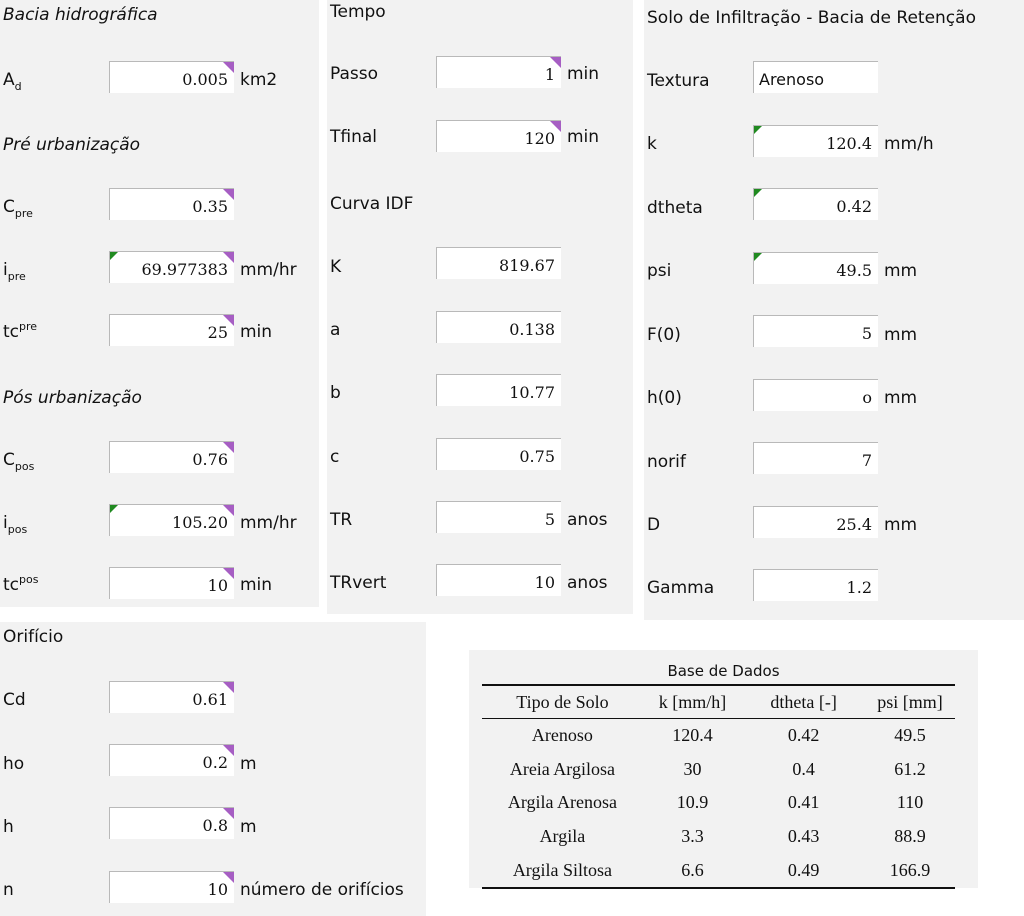 Image resolution: width=1024 pixels, height=916 pixels. What do you see at coordinates (692, 735) in the screenshot?
I see `cell-k: 120.4` at bounding box center [692, 735].